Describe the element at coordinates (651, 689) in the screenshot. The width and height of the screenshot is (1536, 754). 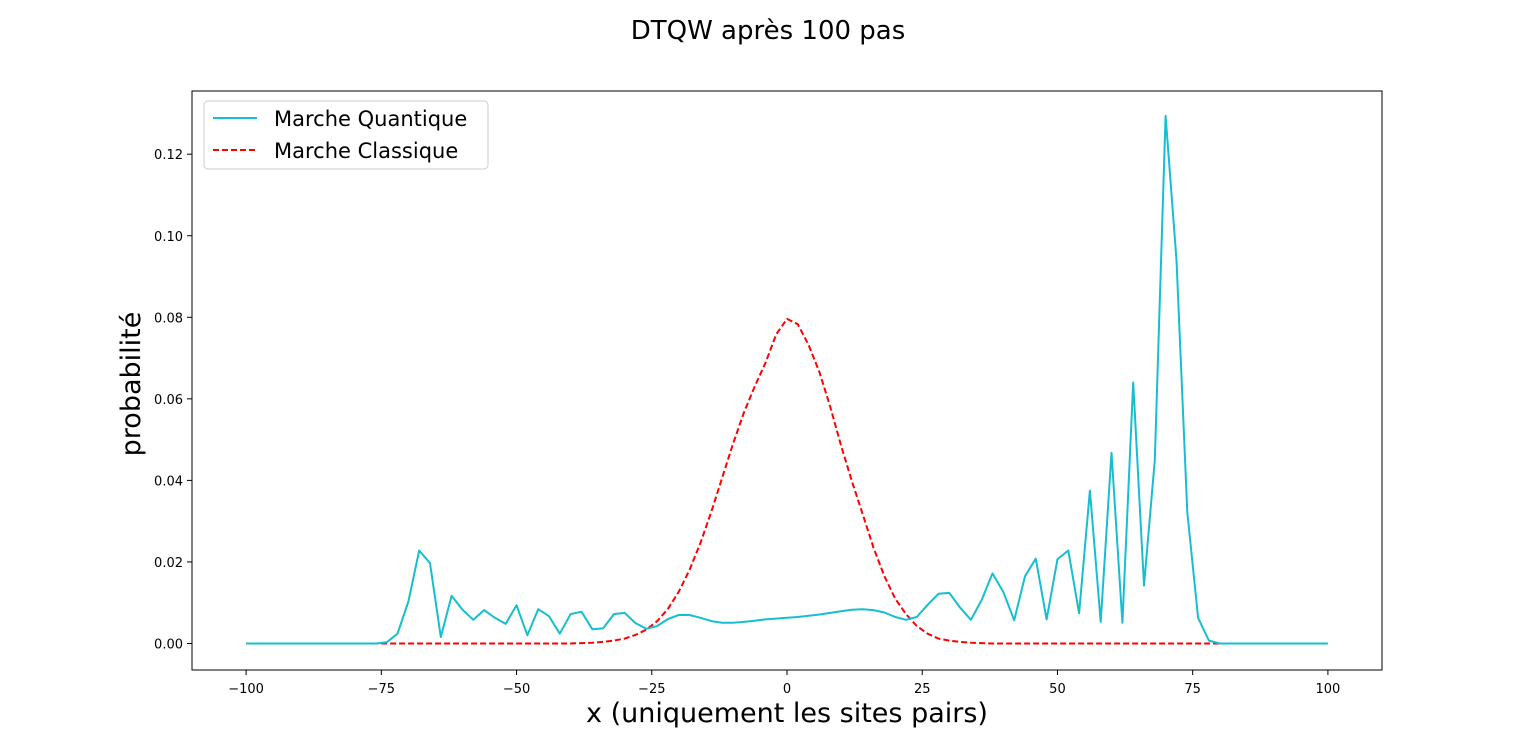
I see `x-tick-label: −25` at that location.